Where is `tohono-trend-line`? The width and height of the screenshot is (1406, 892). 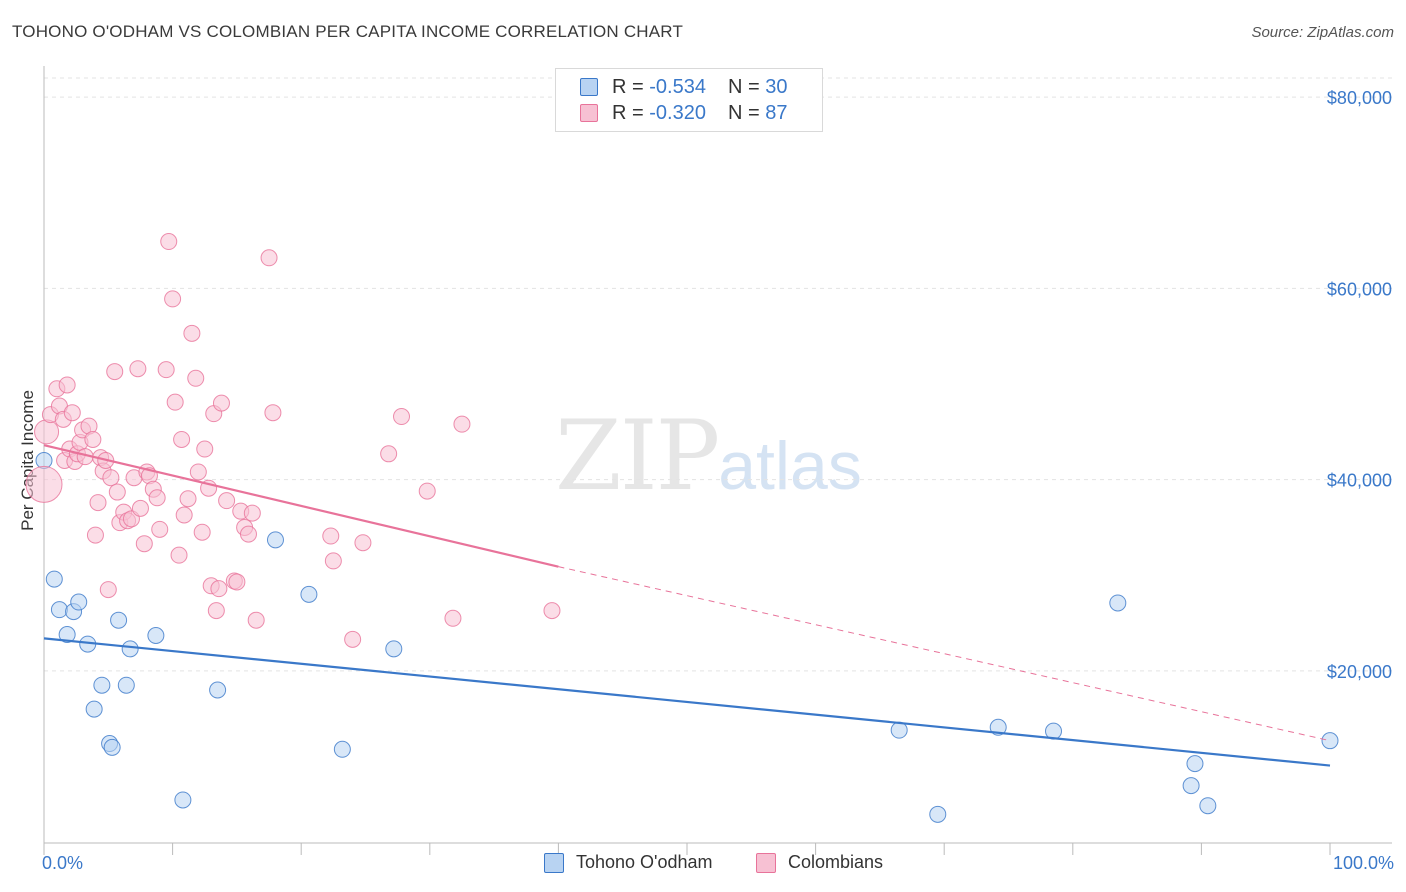
tohono-trend-line is located at coordinates (687, 702).